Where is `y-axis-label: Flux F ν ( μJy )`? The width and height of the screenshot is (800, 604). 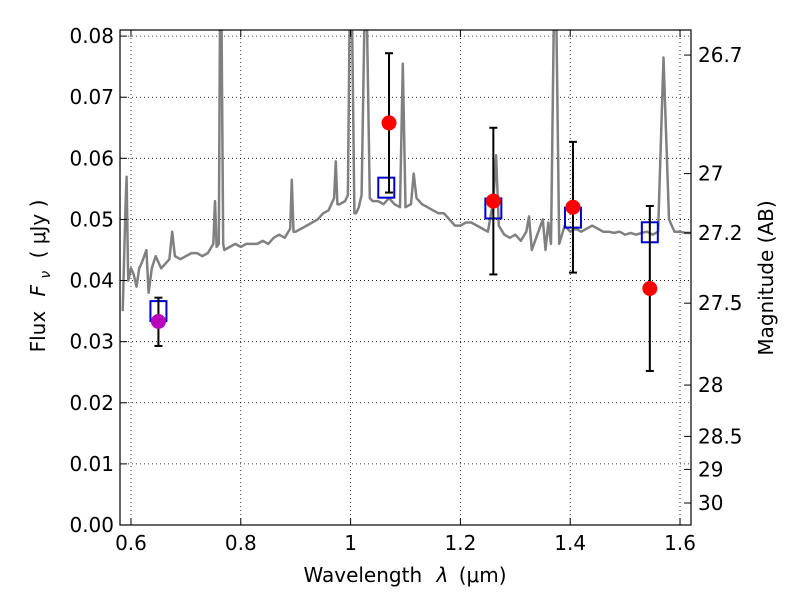 y-axis-label: Flux F ν ( μJy ) is located at coordinates (40, 276).